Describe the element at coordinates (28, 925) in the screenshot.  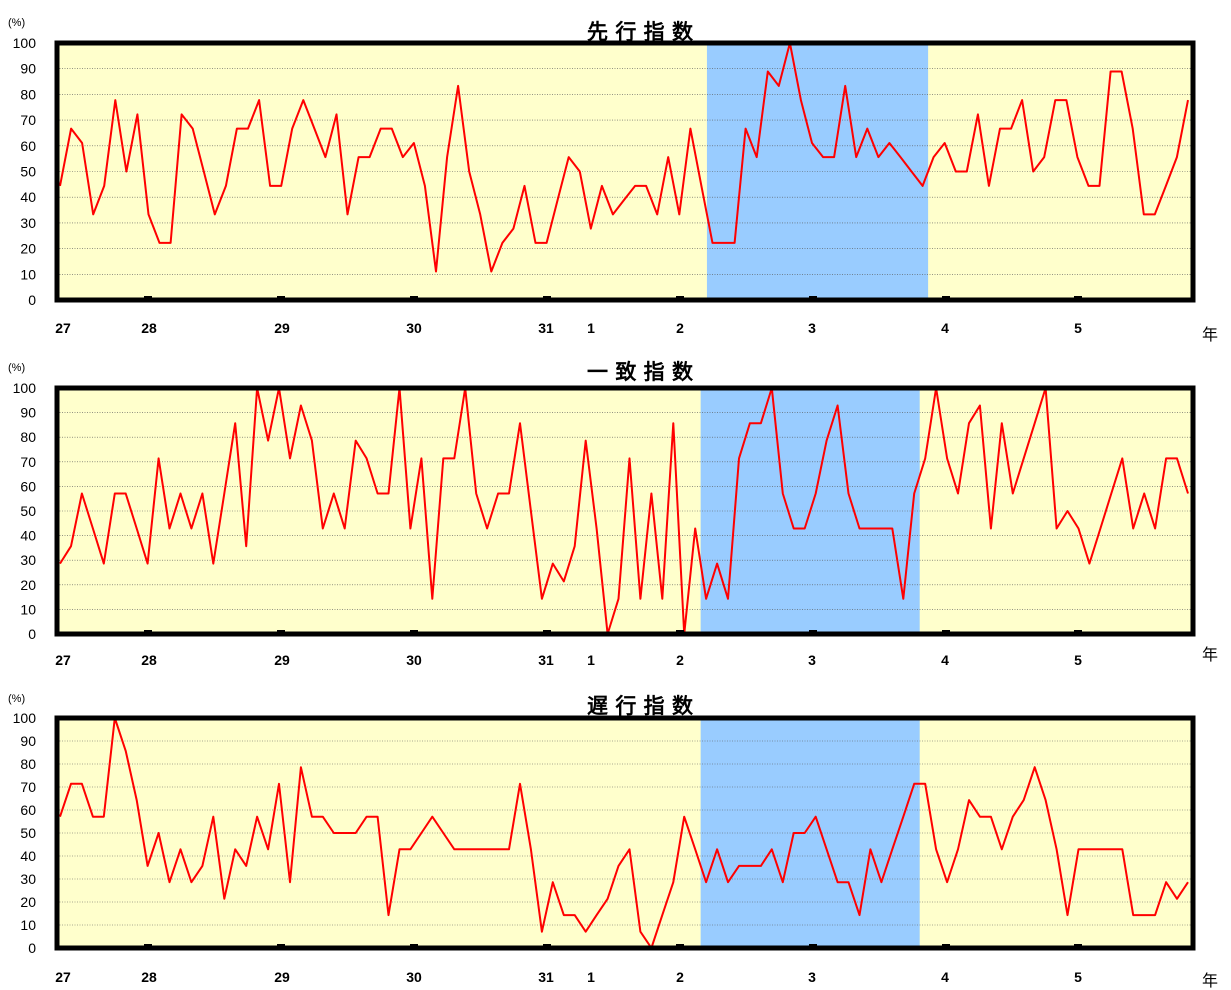
I see `y-tick-label: 10` at that location.